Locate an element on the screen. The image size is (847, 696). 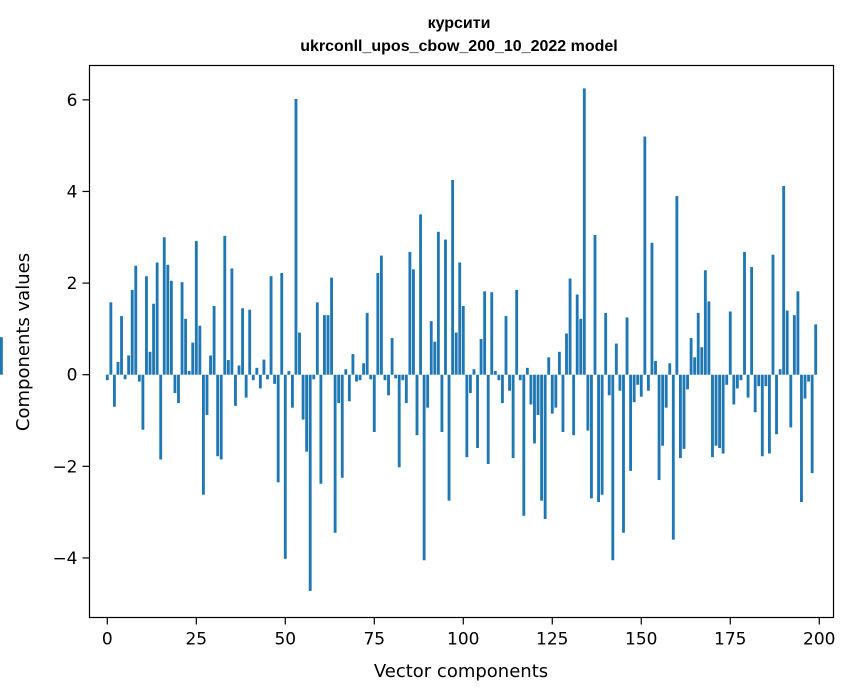
x-tick-label: 25 is located at coordinates (196, 640).